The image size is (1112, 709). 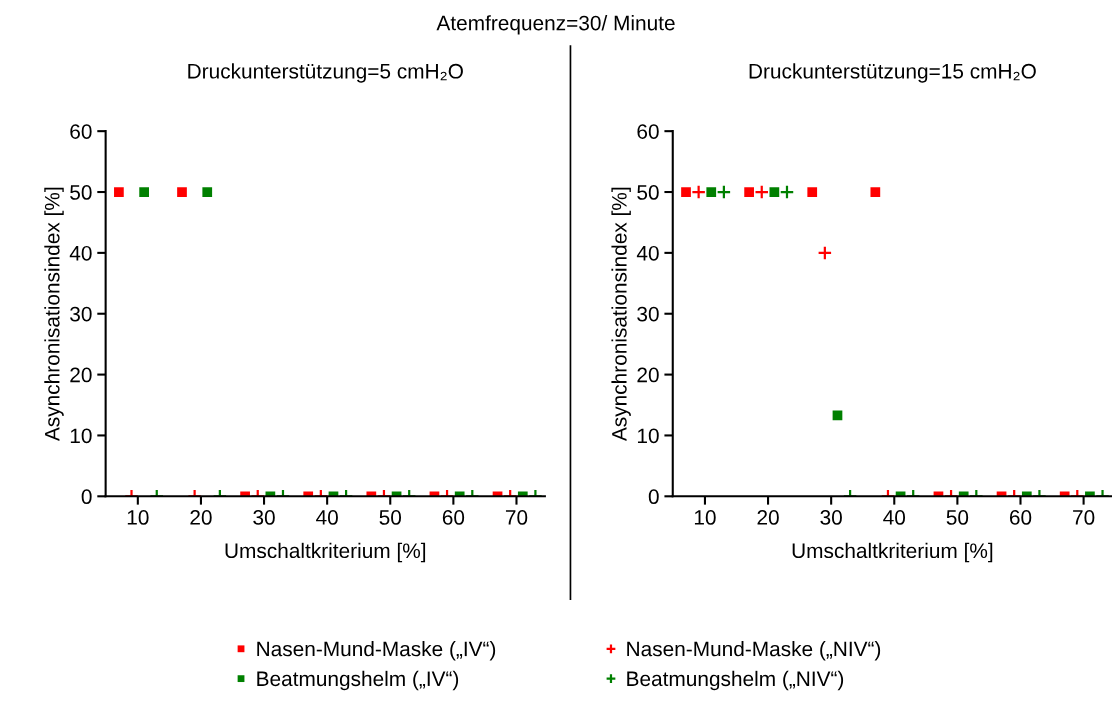 What do you see at coordinates (325, 73) in the screenshot?
I see `chart-subtitle: Druckunterstützung=5 cmH₂O` at bounding box center [325, 73].